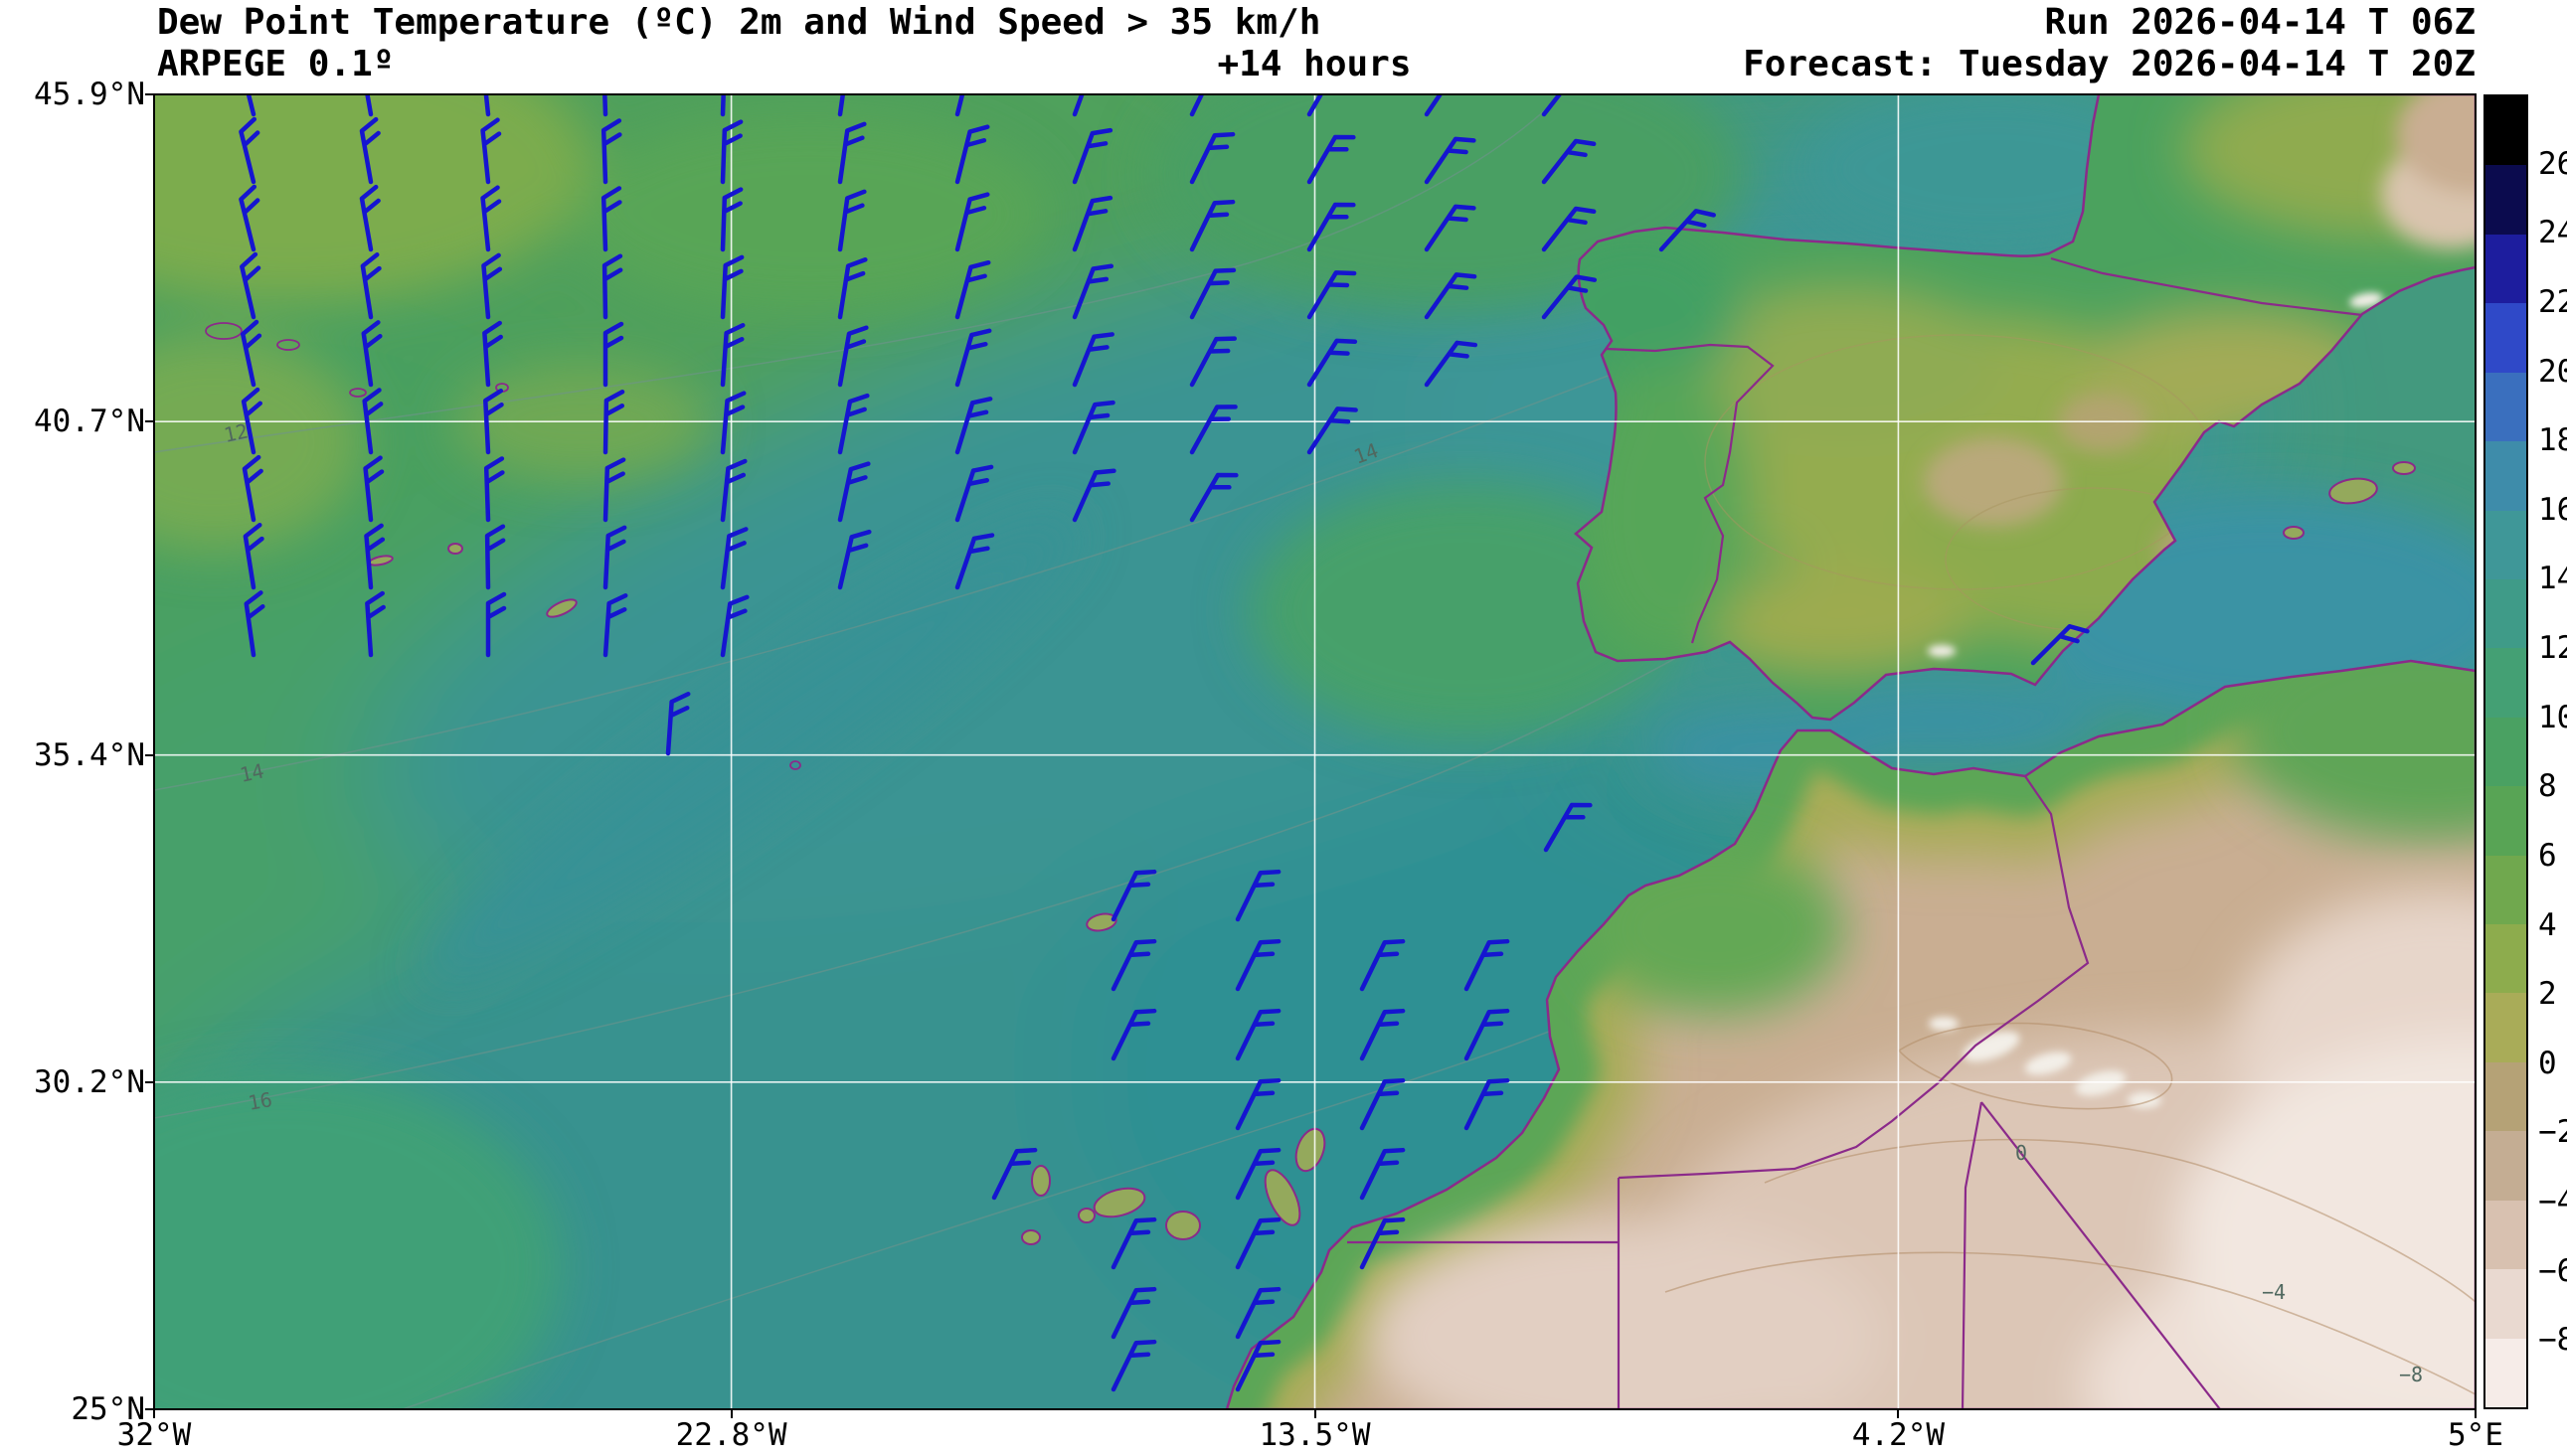  What do you see at coordinates (2260, 22) in the screenshot?
I see `run-time-label: Run 2026-04-14 T 06Z` at bounding box center [2260, 22].